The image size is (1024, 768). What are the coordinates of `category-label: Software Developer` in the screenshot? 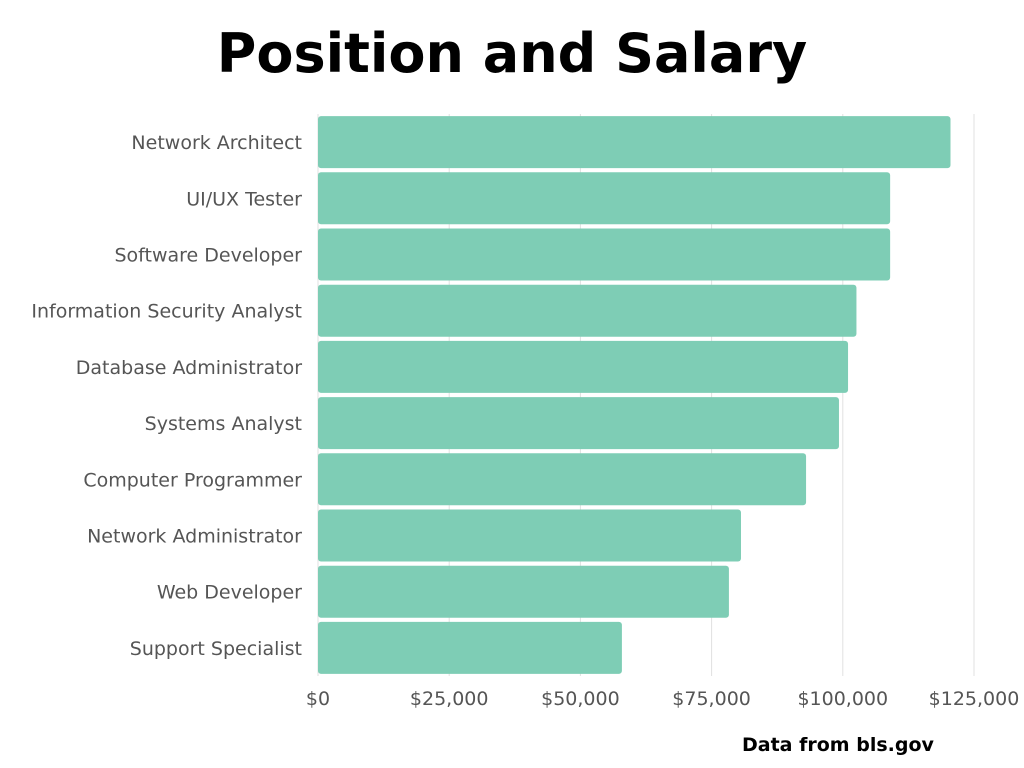 It's located at (208, 256).